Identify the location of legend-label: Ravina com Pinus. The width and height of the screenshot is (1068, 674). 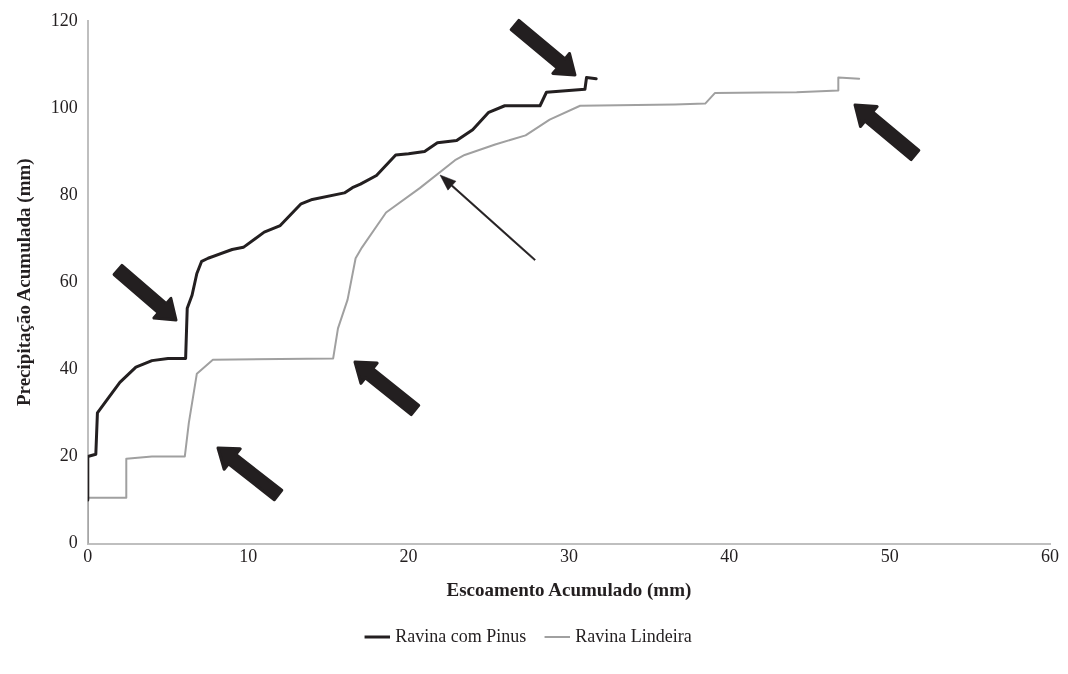
(461, 635).